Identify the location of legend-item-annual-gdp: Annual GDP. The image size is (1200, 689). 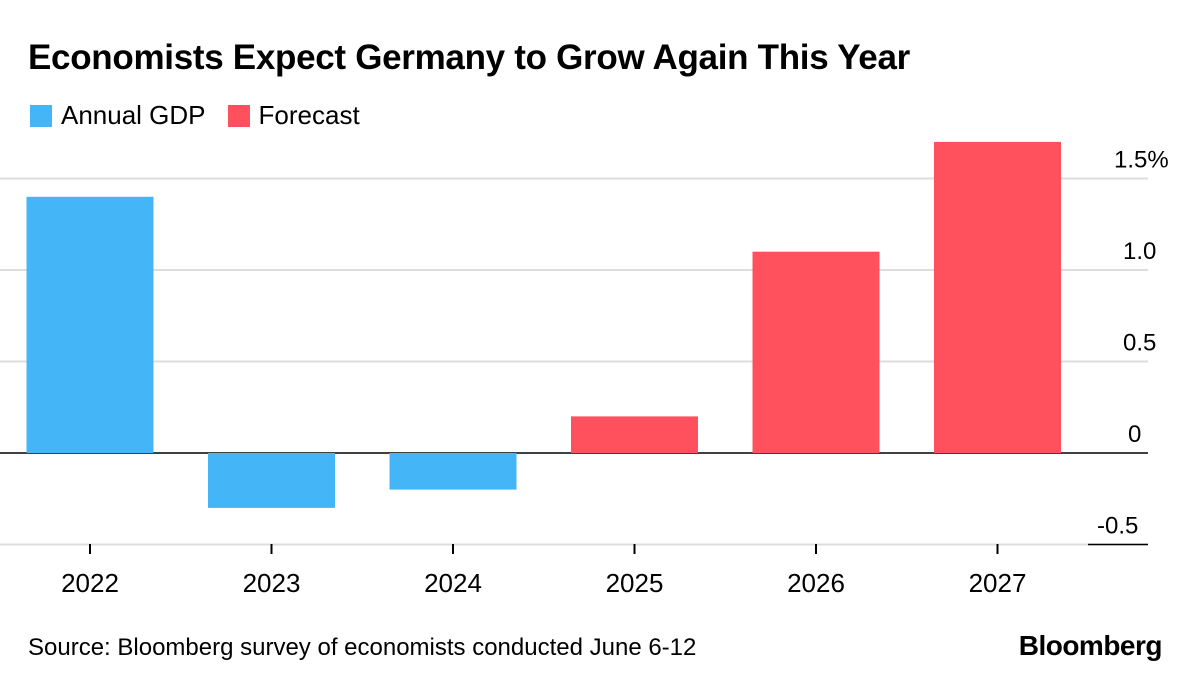
(118, 115).